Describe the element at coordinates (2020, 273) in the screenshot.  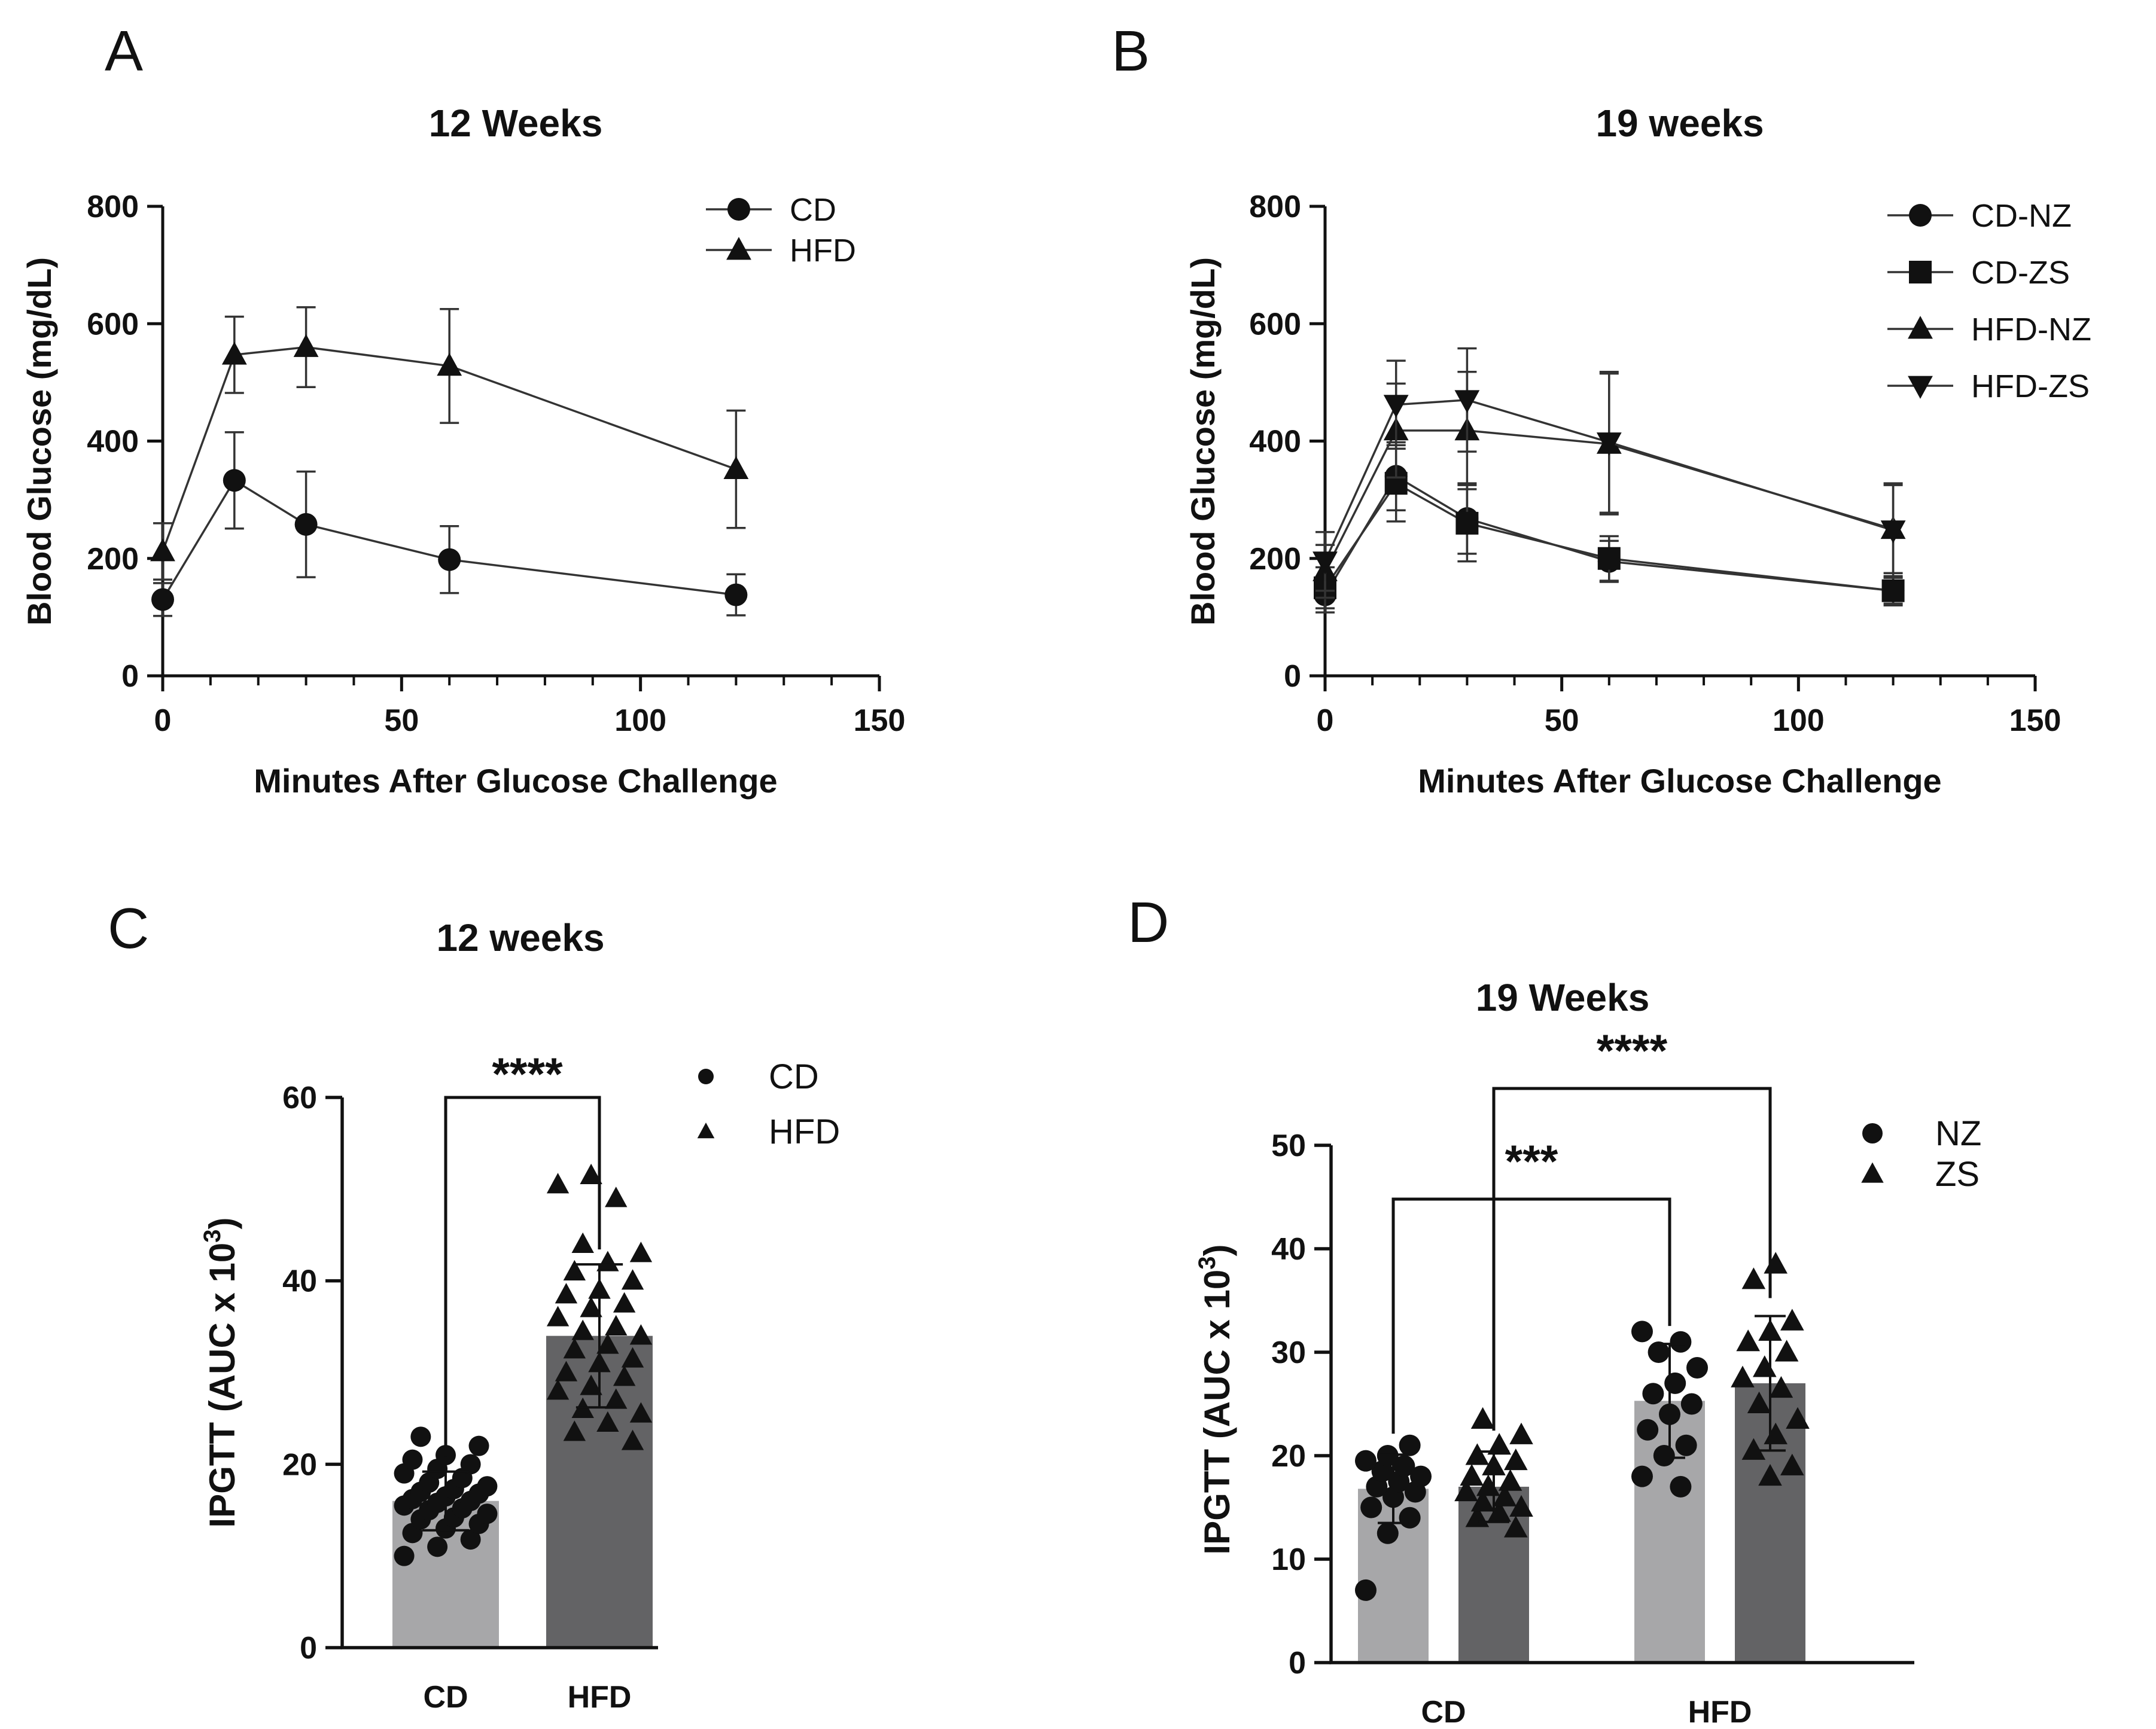
I see `legend-label: CD-ZS` at that location.